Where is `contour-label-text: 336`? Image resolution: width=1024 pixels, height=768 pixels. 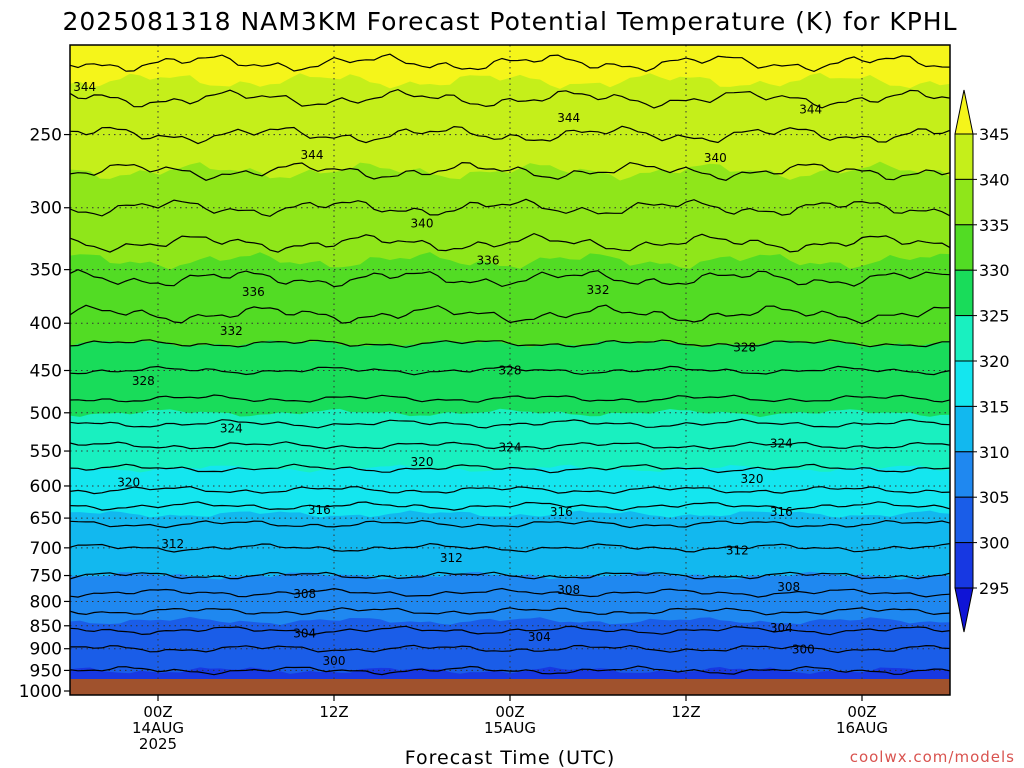 contour-label-text: 336 is located at coordinates (488, 260).